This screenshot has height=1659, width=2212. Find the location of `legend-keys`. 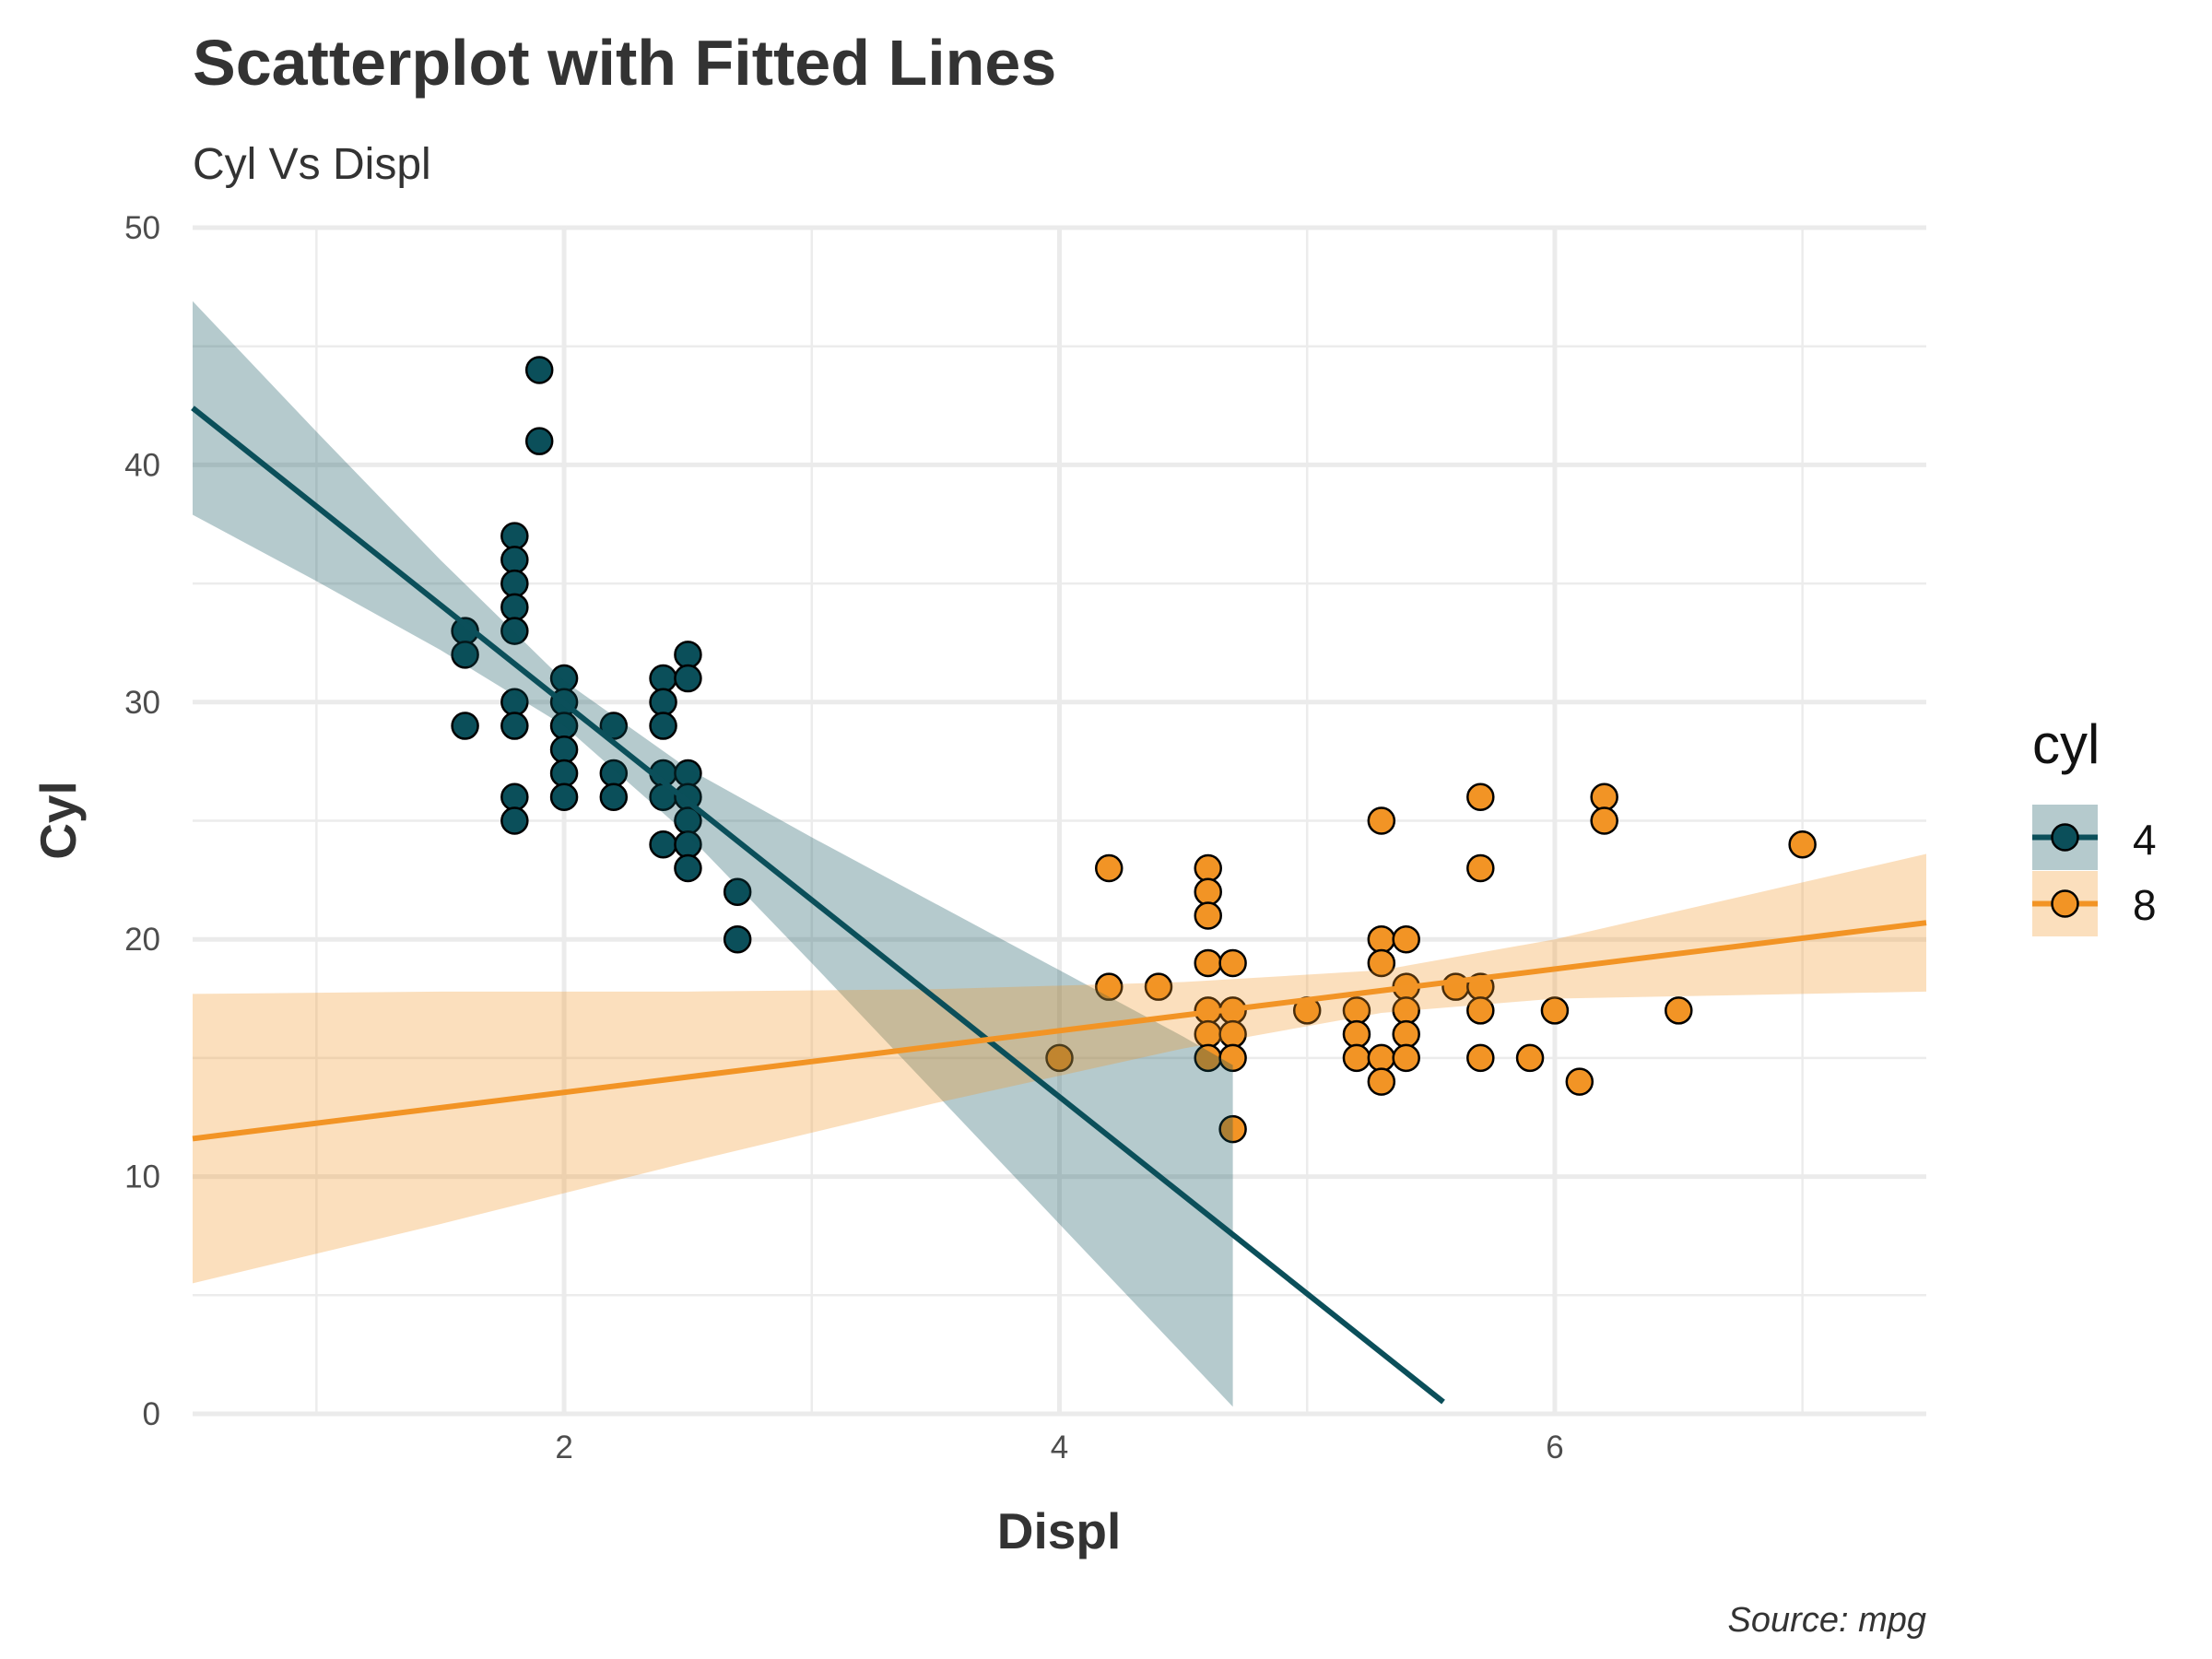

legend-keys is located at coordinates (2065, 870).